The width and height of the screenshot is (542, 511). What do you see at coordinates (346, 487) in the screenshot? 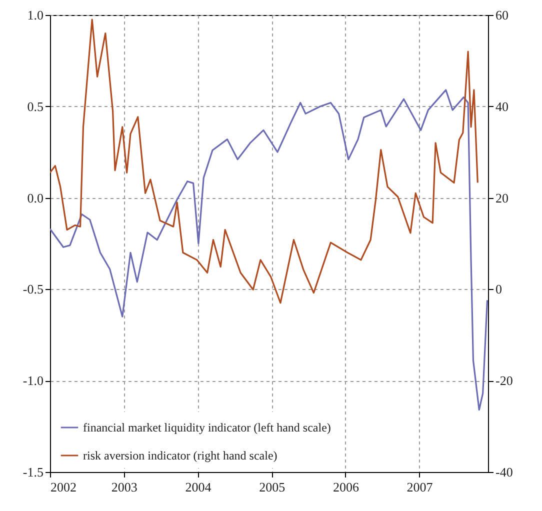
I see `x-tick-label: 2006` at bounding box center [346, 487].